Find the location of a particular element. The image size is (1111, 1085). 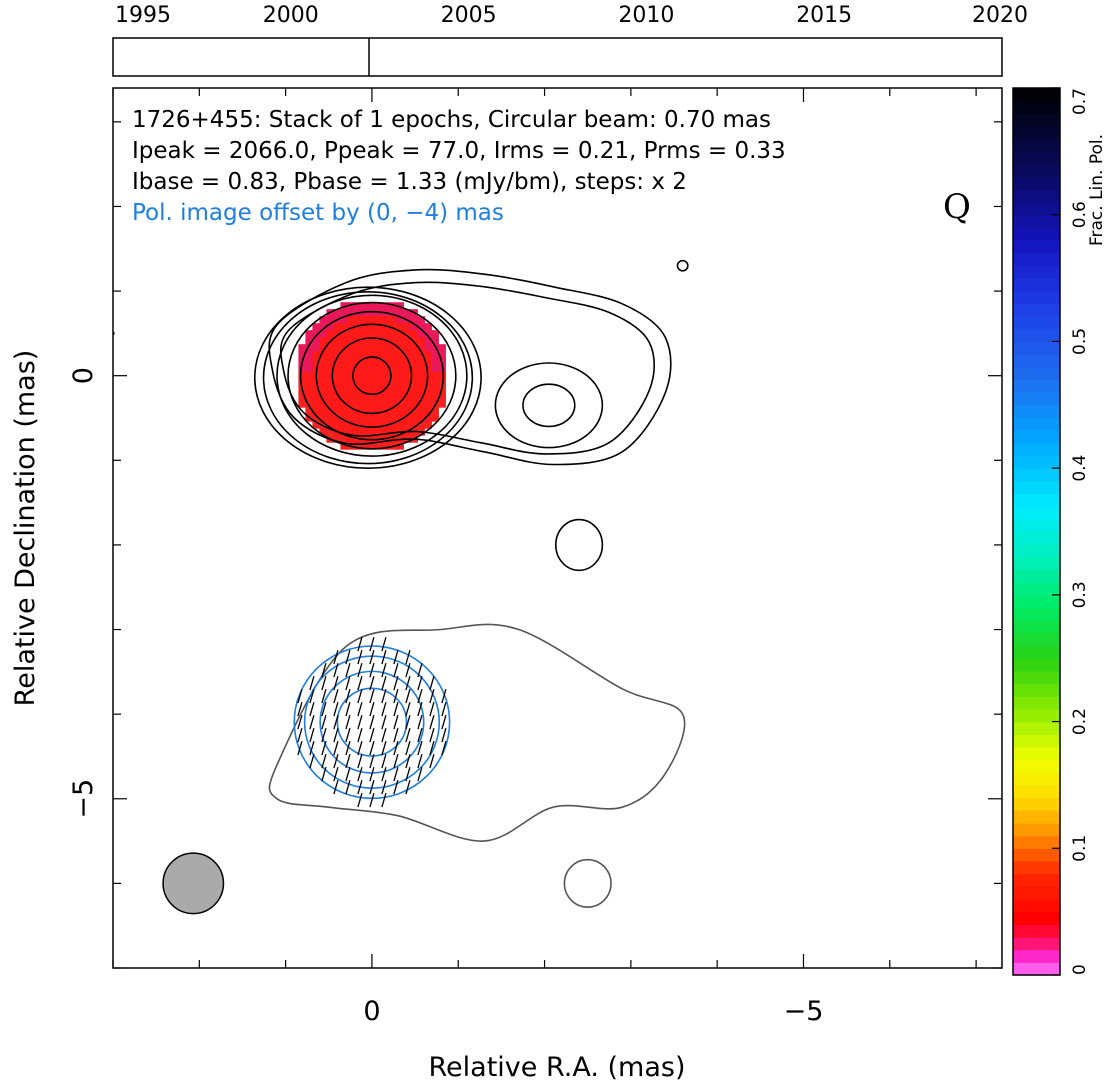

timeline-panel: 1995 2000 2005 2010 2015 2020 is located at coordinates (570, 40).